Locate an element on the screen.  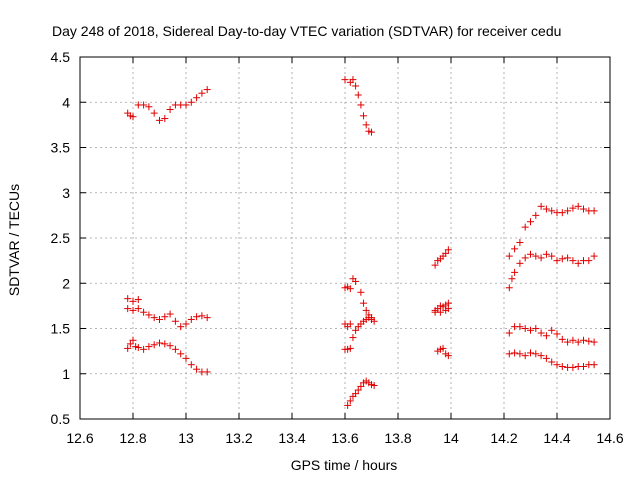
y-tick-label: 1.5 is located at coordinates (61, 329).